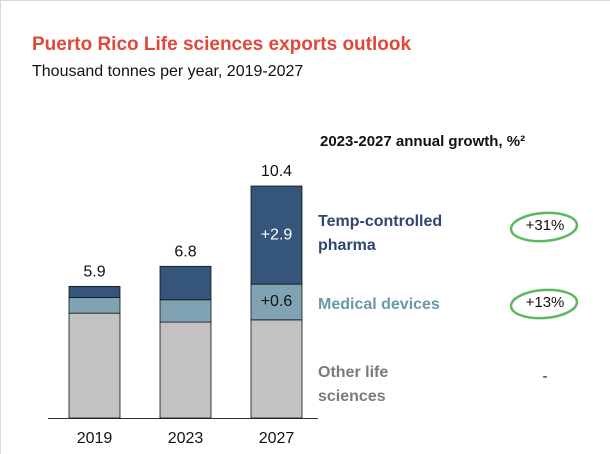  I want to click on growth-label: +31%, so click(545, 225).